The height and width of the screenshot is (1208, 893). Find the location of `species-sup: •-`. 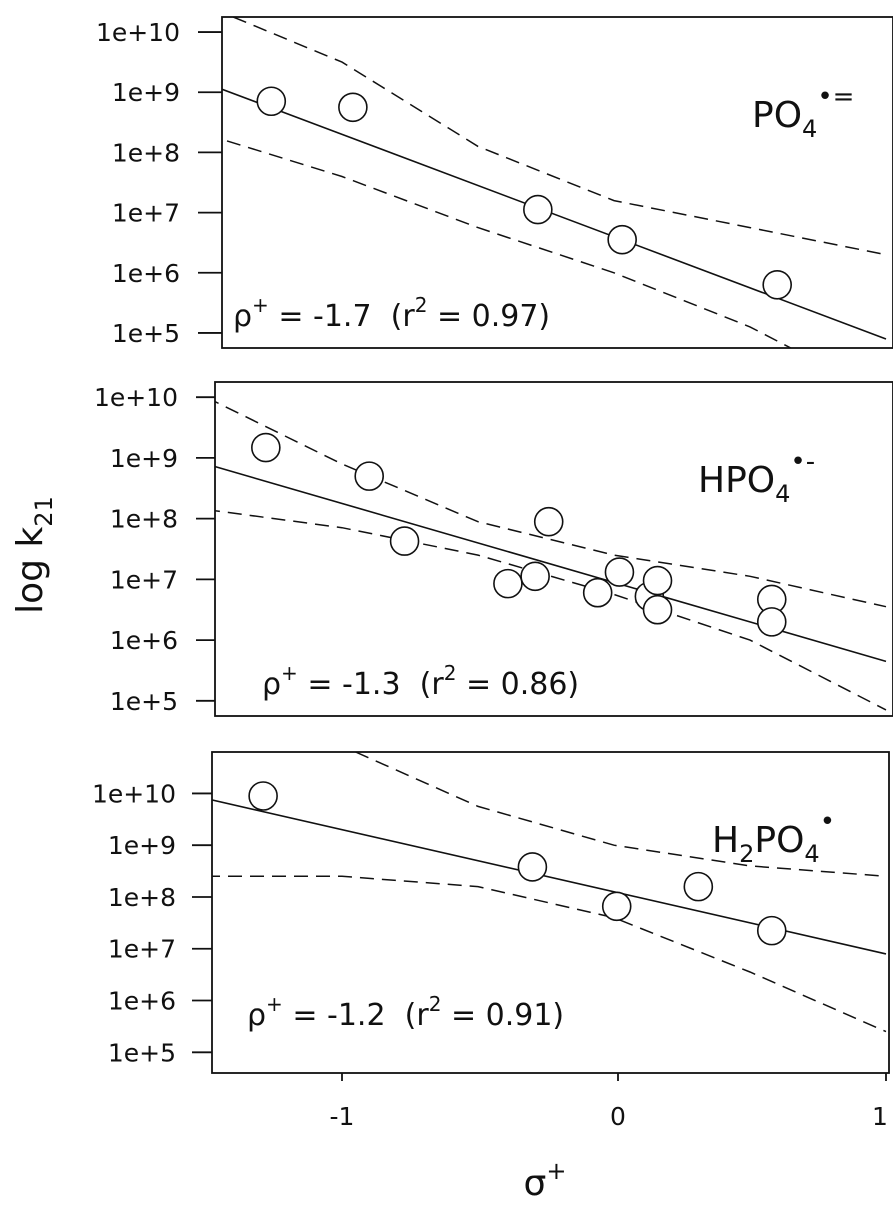

species-sup: •- is located at coordinates (802, 462).